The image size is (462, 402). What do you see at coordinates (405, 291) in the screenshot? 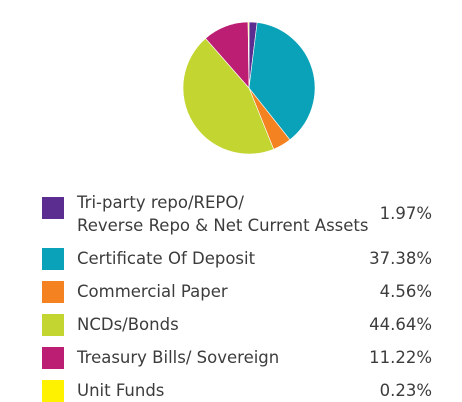
I see `legend-value: 4.56%` at bounding box center [405, 291].